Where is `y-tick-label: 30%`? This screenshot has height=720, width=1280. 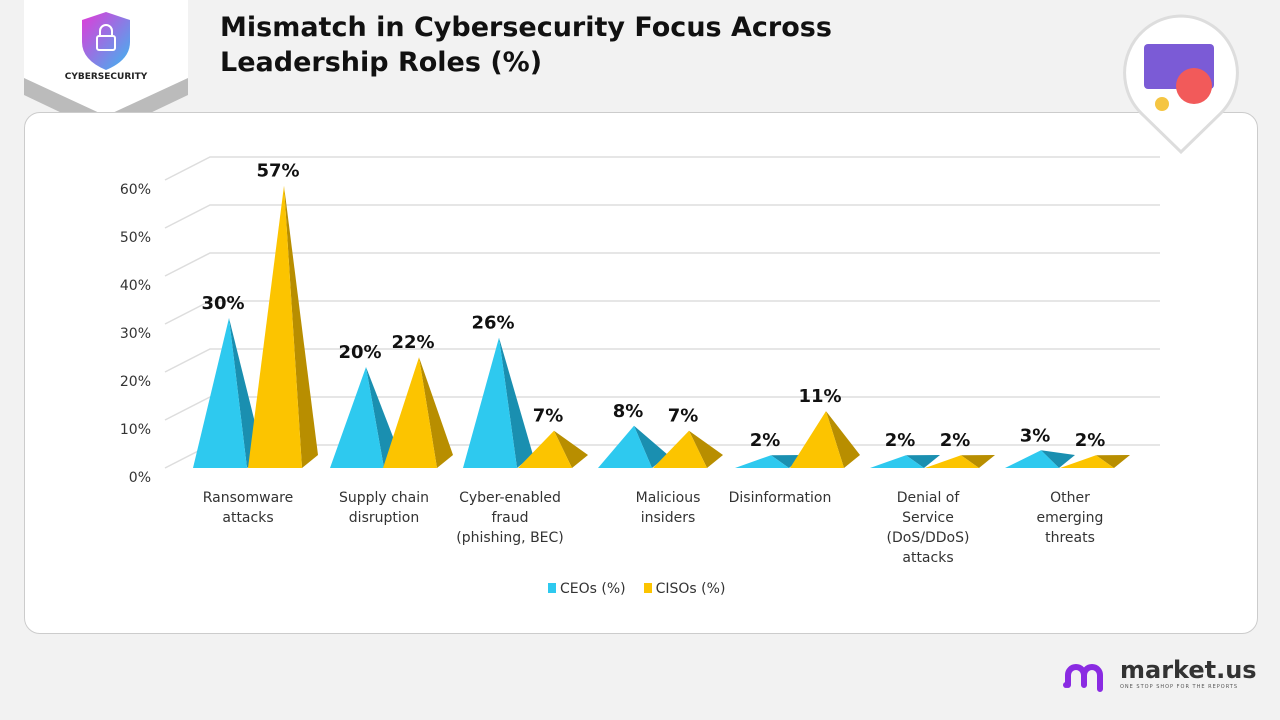
y-tick-label: 30% is located at coordinates (135, 334).